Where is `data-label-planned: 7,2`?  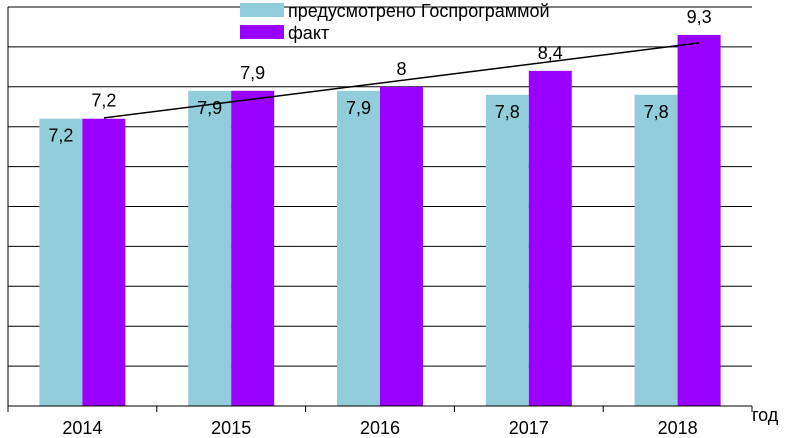 data-label-planned: 7,2 is located at coordinates (60, 136).